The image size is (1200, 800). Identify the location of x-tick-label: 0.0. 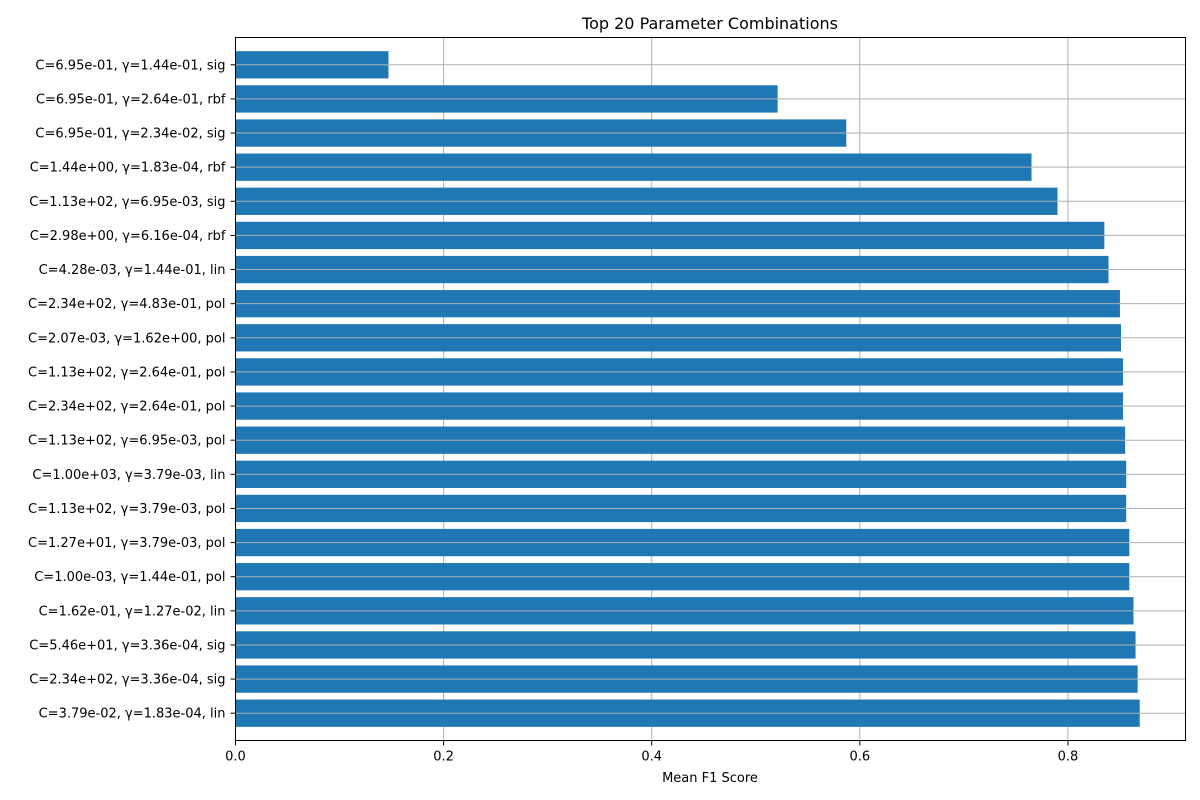
(235, 757).